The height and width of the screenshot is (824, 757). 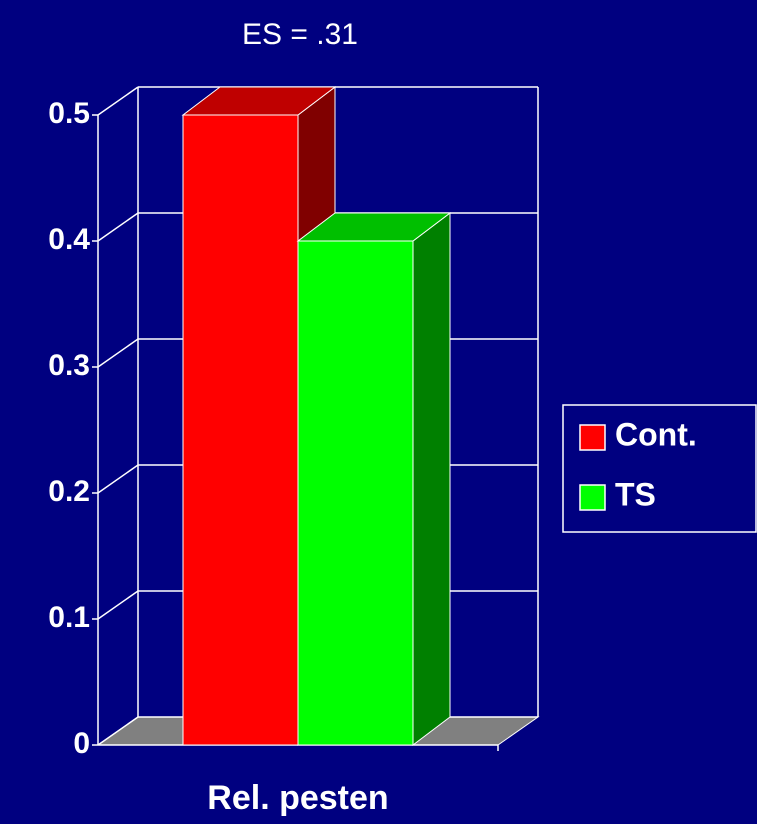 I want to click on y-tick-label: 0.1, so click(x=69, y=617).